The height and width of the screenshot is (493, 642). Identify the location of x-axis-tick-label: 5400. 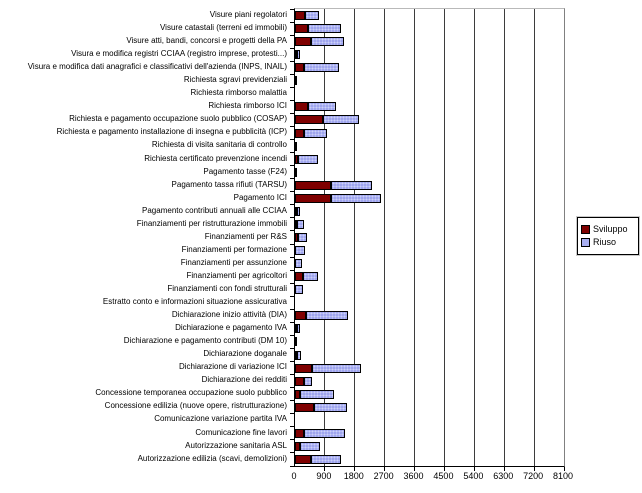
(473, 476).